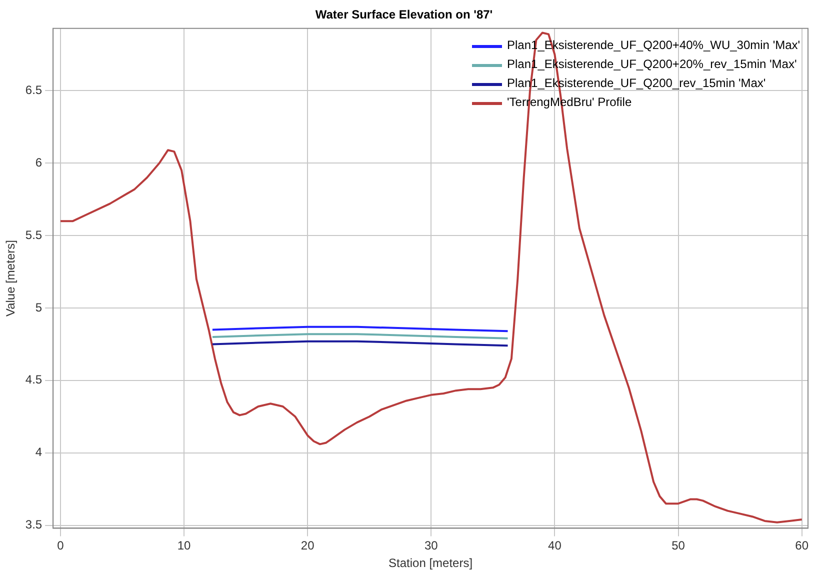 This screenshot has width=818, height=571. I want to click on x-tick-label: 60, so click(802, 545).